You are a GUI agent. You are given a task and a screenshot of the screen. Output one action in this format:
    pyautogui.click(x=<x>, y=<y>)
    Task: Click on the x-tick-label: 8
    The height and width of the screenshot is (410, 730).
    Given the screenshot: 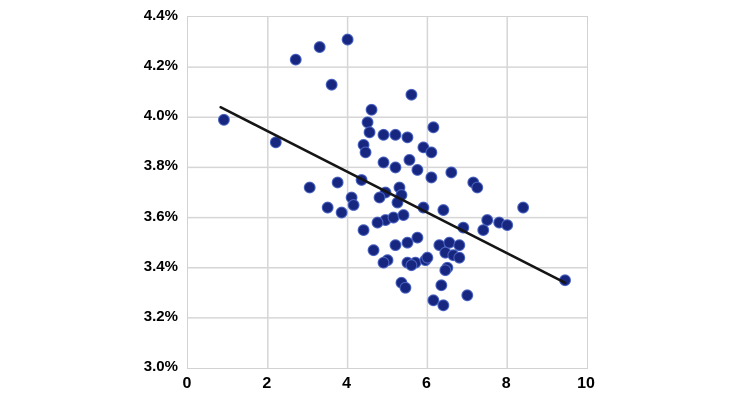 What is the action you would take?
    pyautogui.click(x=506, y=383)
    